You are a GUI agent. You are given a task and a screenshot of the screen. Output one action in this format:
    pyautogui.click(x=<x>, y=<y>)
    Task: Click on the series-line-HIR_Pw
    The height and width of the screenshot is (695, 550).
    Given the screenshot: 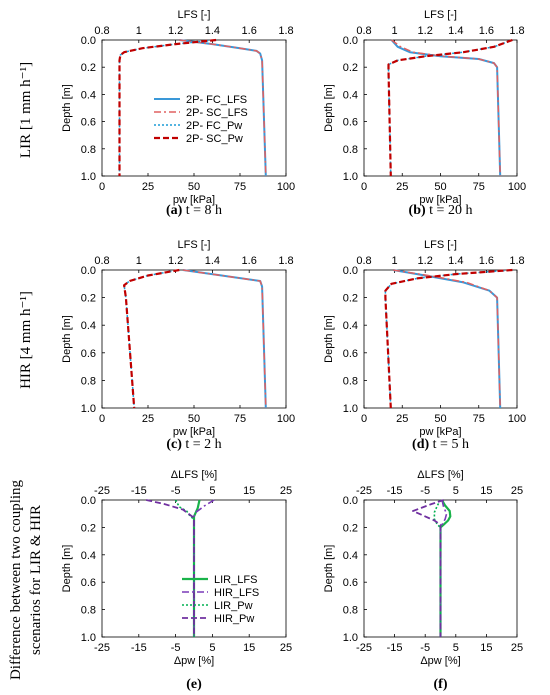 What is the action you would take?
    pyautogui.click(x=428, y=568)
    